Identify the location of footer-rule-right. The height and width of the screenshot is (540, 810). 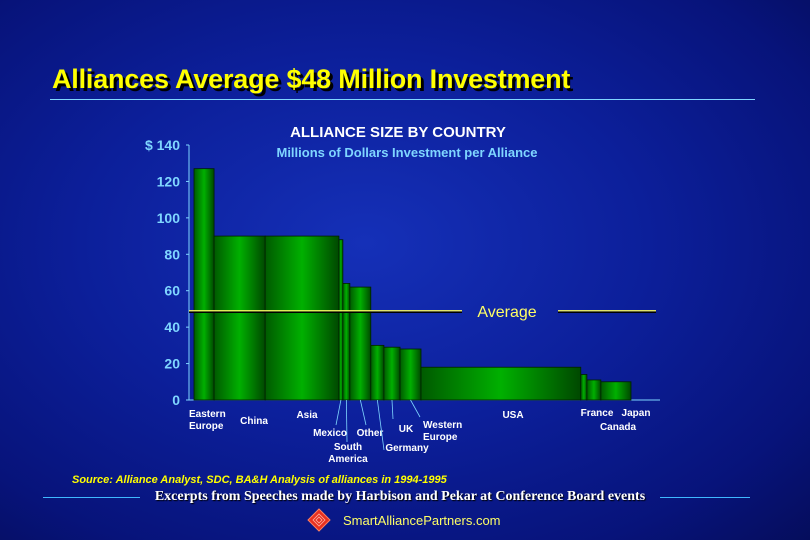
(705, 497).